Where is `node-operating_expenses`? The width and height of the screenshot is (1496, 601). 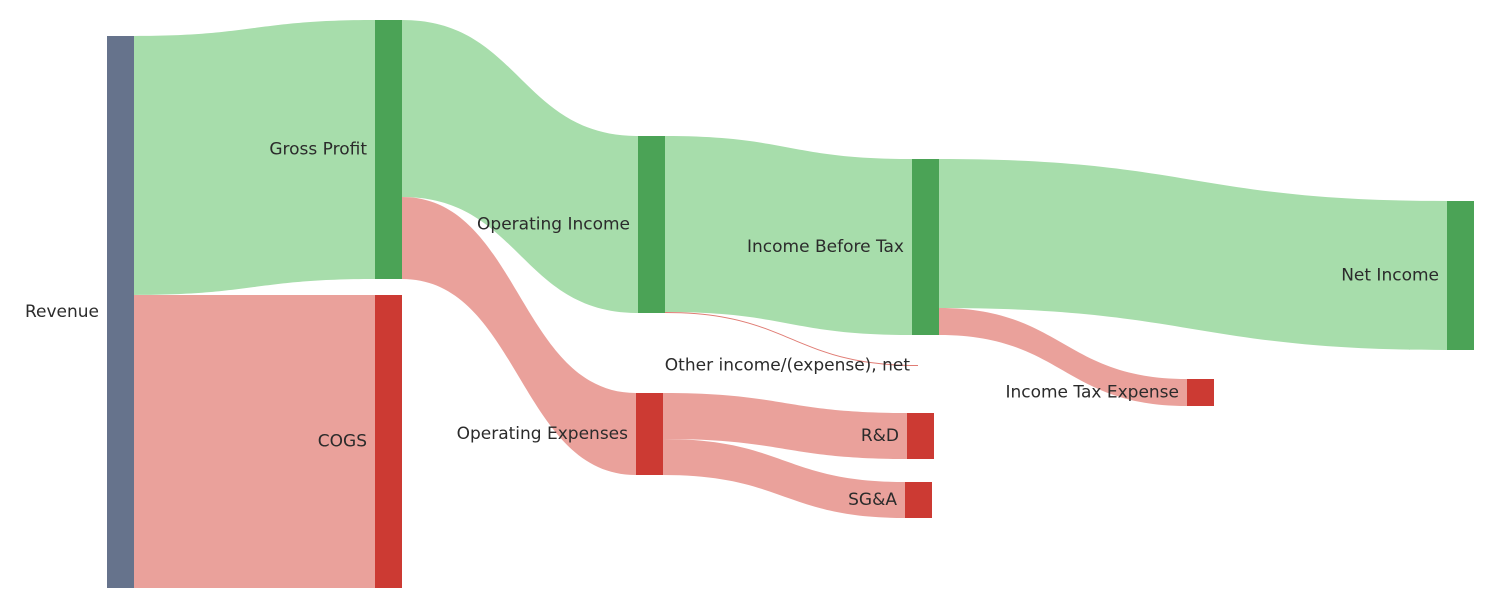
node-operating_expenses is located at coordinates (649, 434).